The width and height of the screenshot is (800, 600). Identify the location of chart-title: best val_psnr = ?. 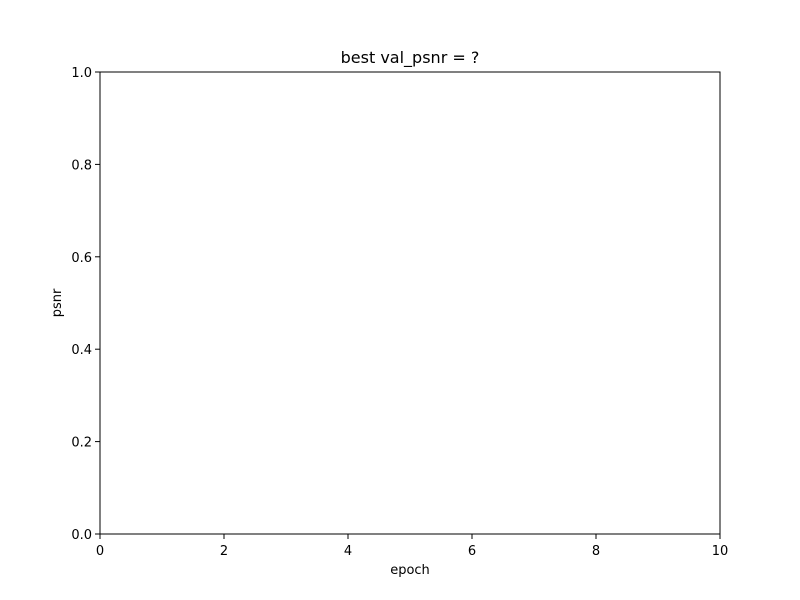
(410, 58).